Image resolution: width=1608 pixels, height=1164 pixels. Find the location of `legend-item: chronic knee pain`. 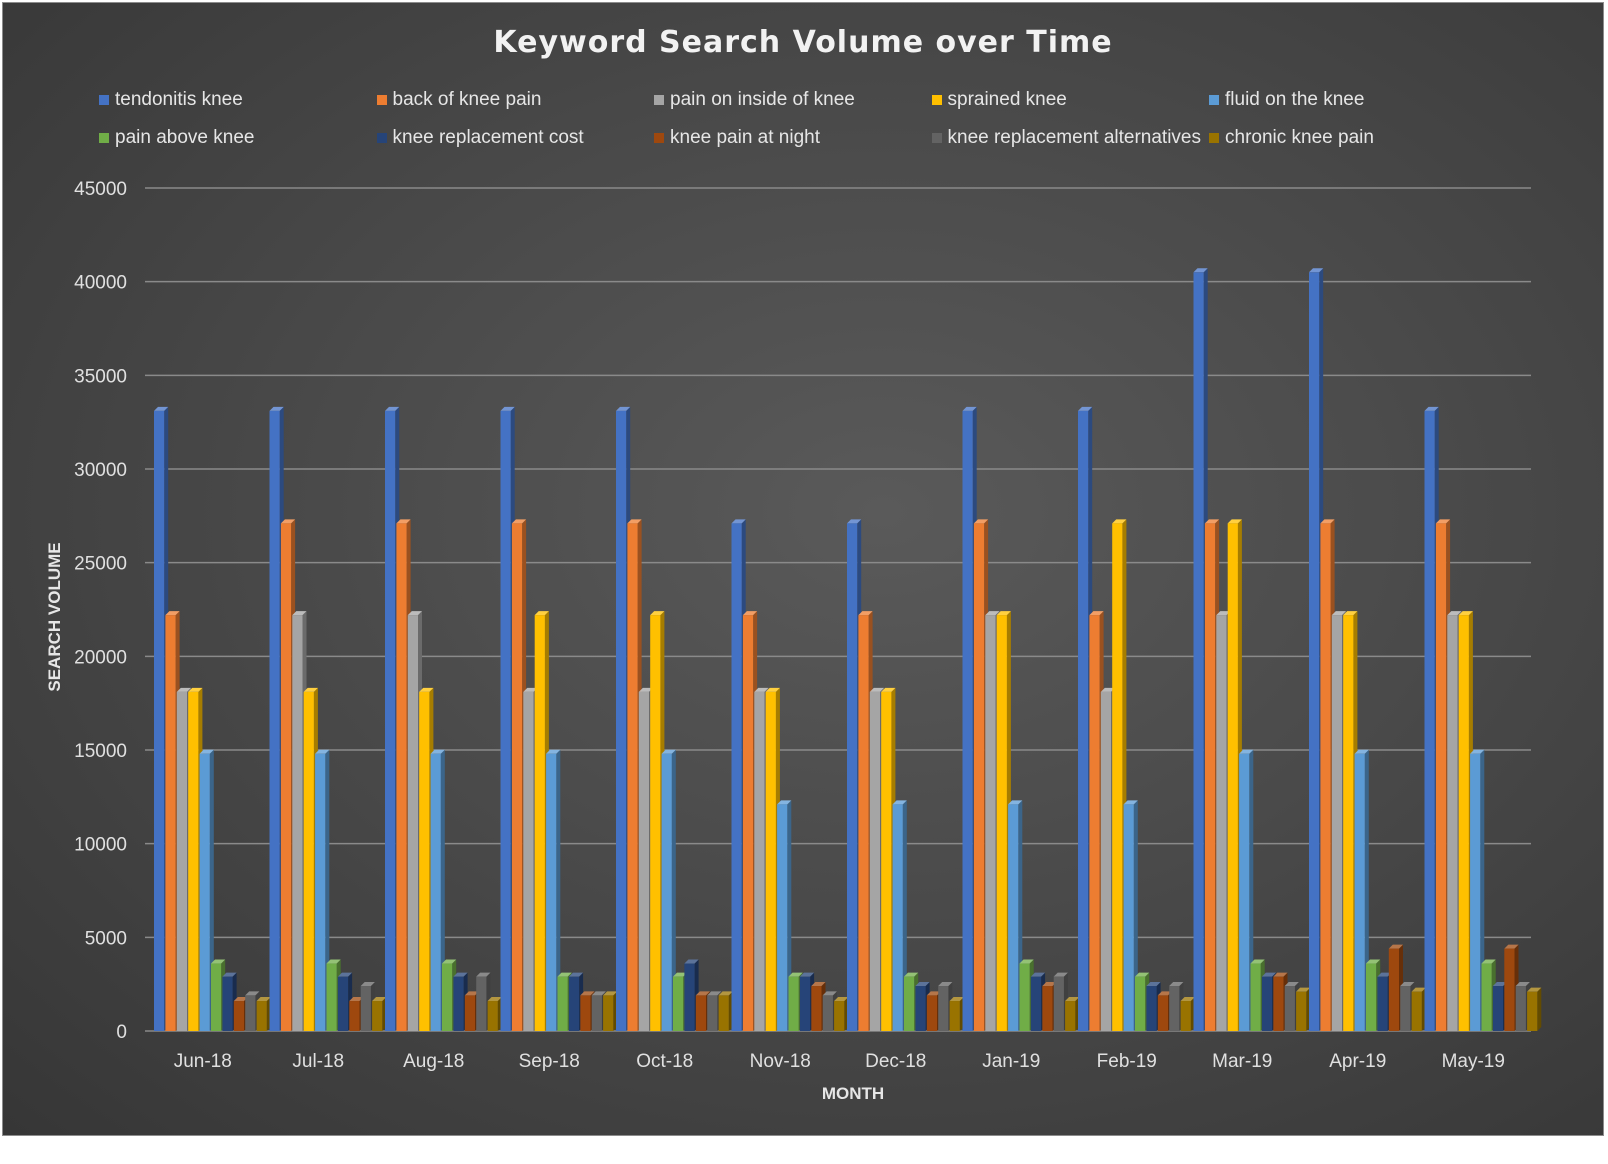

legend-item: chronic knee pain is located at coordinates (1291, 138).